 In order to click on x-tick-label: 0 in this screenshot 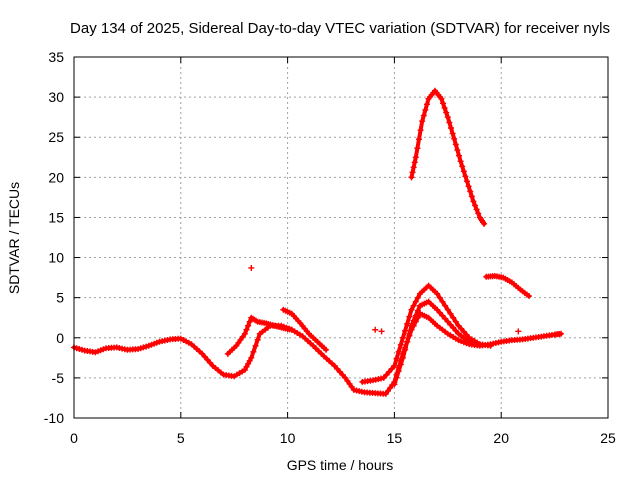, I will do `click(74, 438)`.